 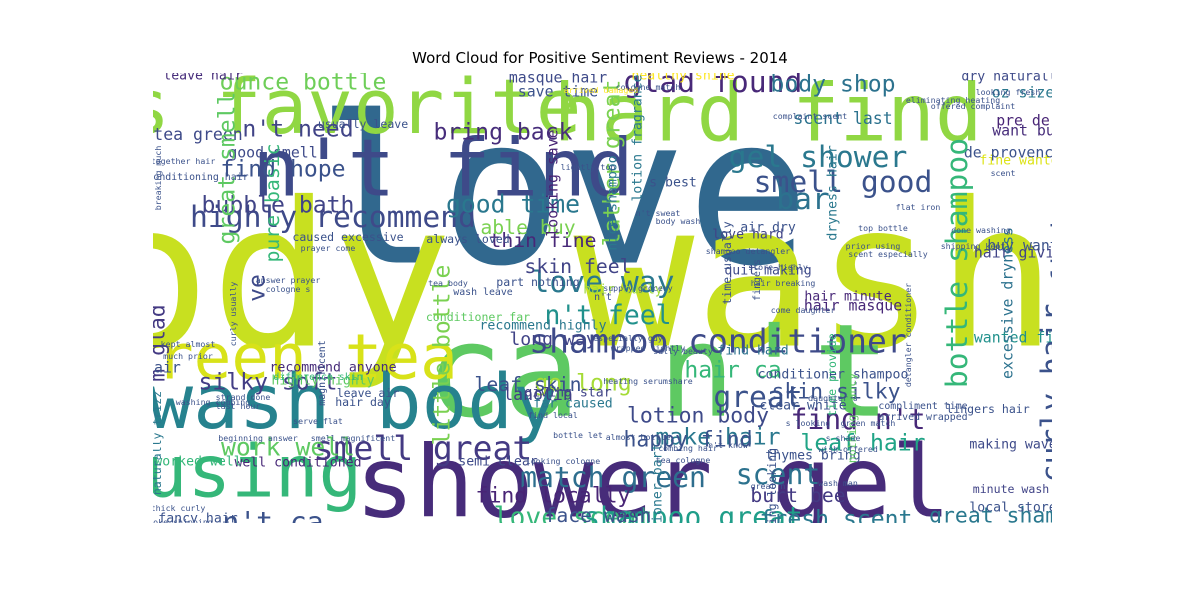 I want to click on cloud-word: shampoo conditioner, so click(x=718, y=341).